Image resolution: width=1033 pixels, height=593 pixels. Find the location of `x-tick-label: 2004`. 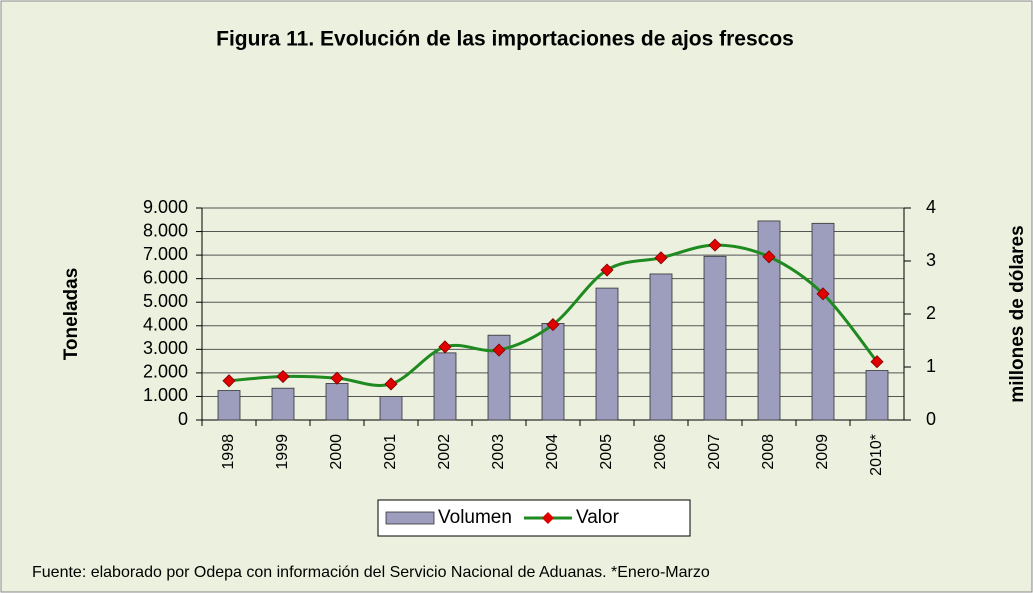

x-tick-label: 2004 is located at coordinates (552, 452).